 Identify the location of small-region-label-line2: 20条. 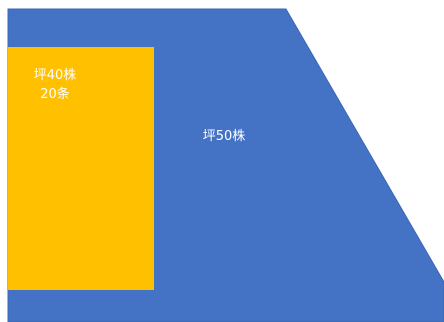
(55, 94).